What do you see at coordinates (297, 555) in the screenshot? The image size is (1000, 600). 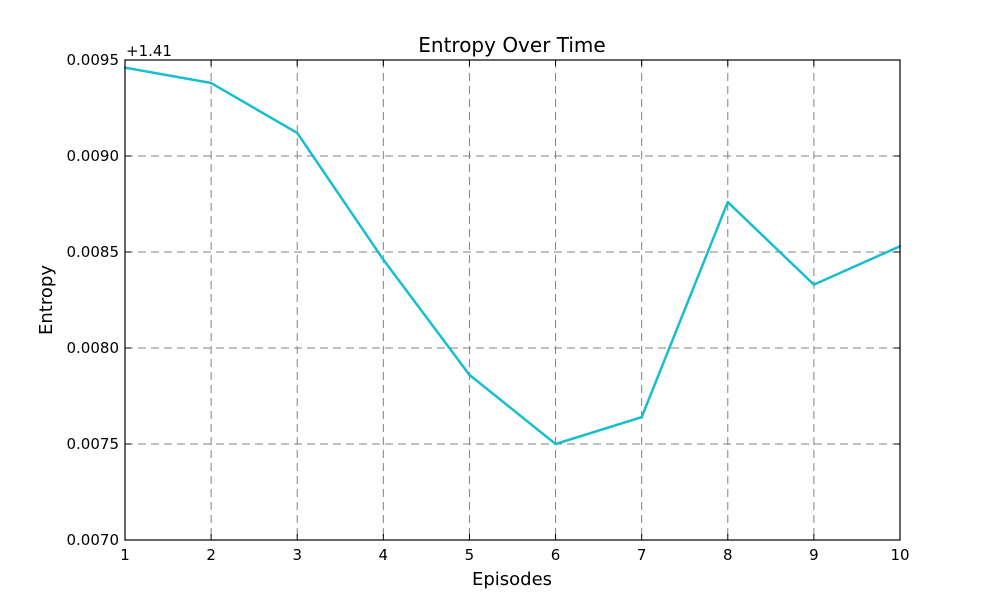 I see `x-tick-label: 3` at bounding box center [297, 555].